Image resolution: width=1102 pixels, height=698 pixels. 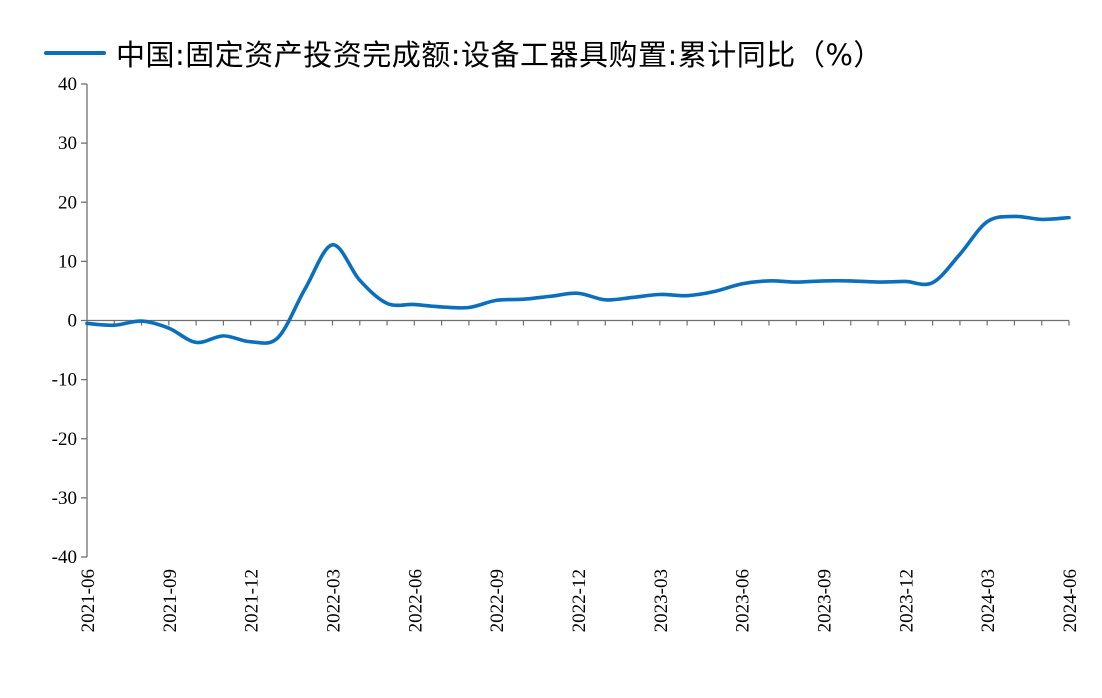 I want to click on y-tick-label: -40, so click(x=64, y=557).